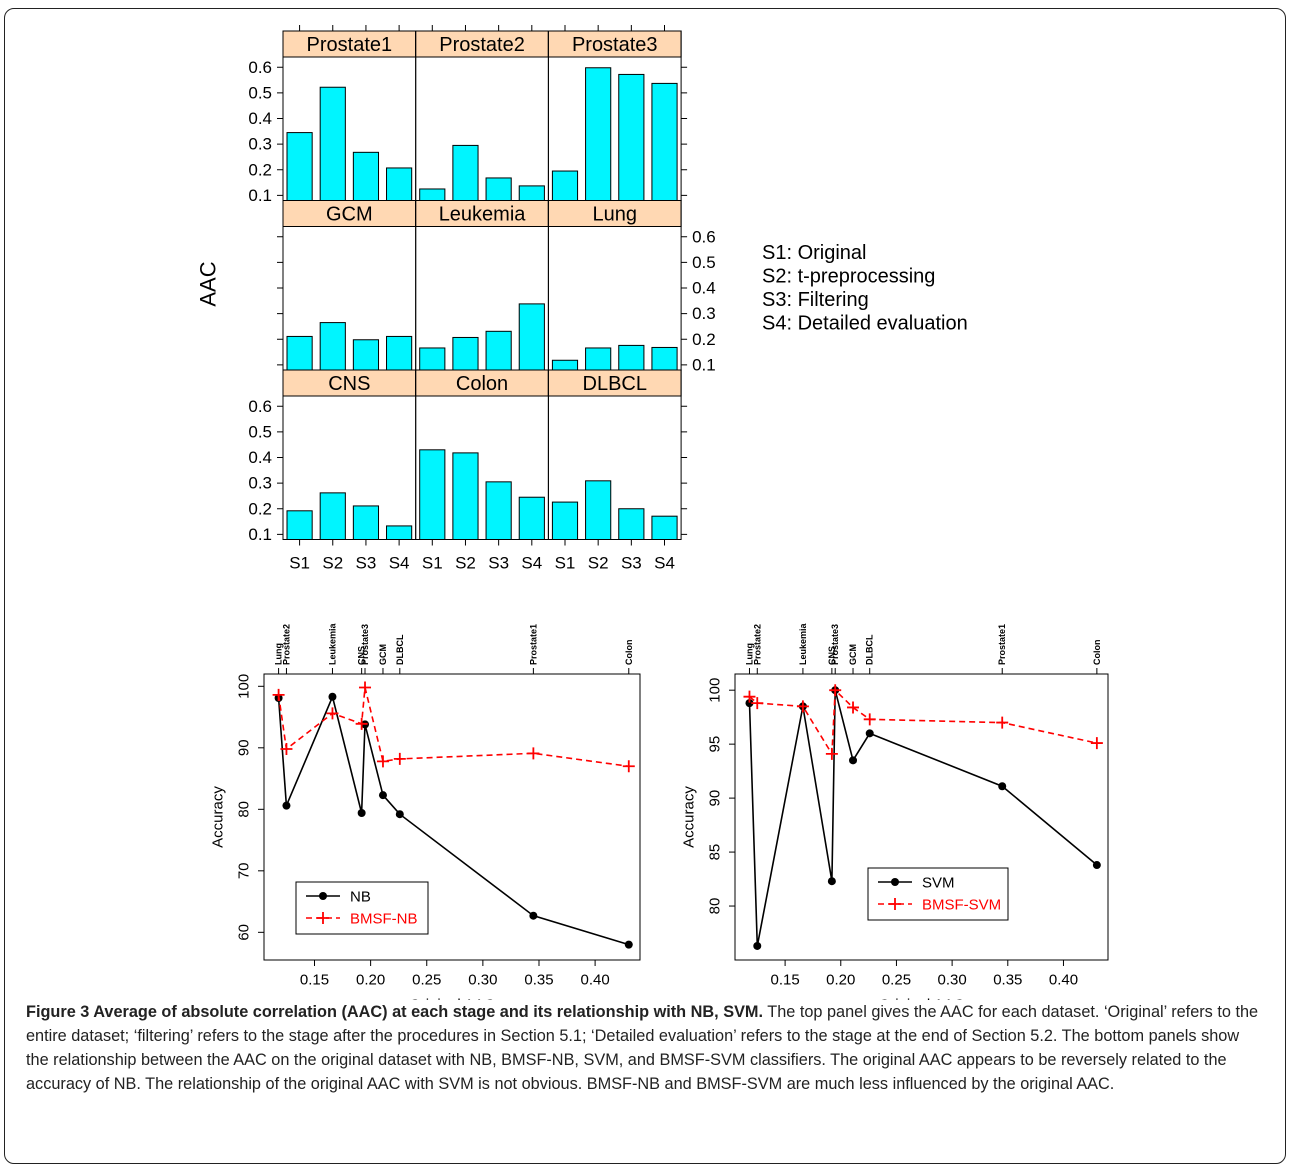 Image resolution: width=1293 pixels, height=1172 pixels. I want to click on x-tick-label: S4, so click(664, 563).